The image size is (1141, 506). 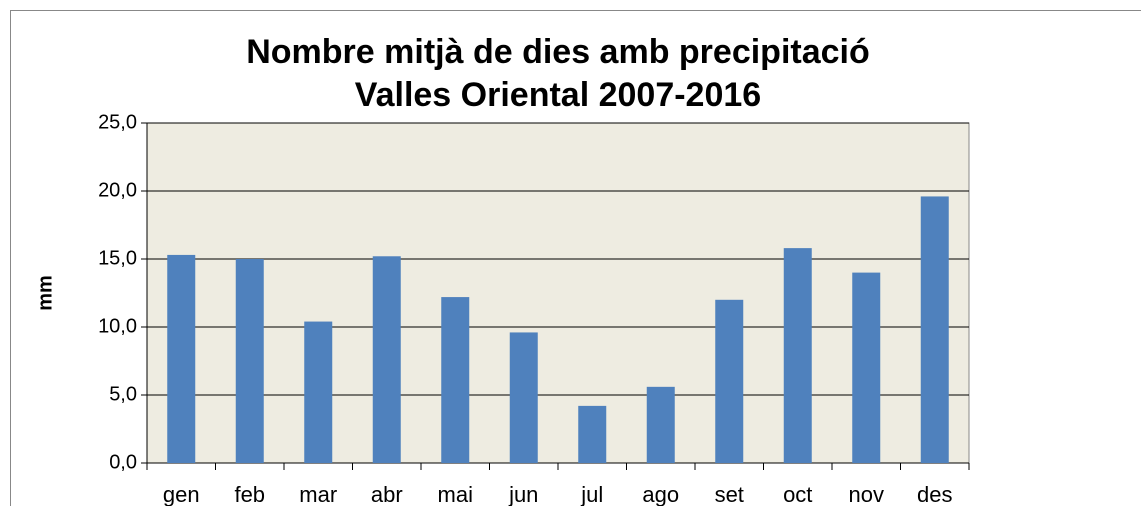 What do you see at coordinates (181, 494) in the screenshot?
I see `x-tick-label: gen` at bounding box center [181, 494].